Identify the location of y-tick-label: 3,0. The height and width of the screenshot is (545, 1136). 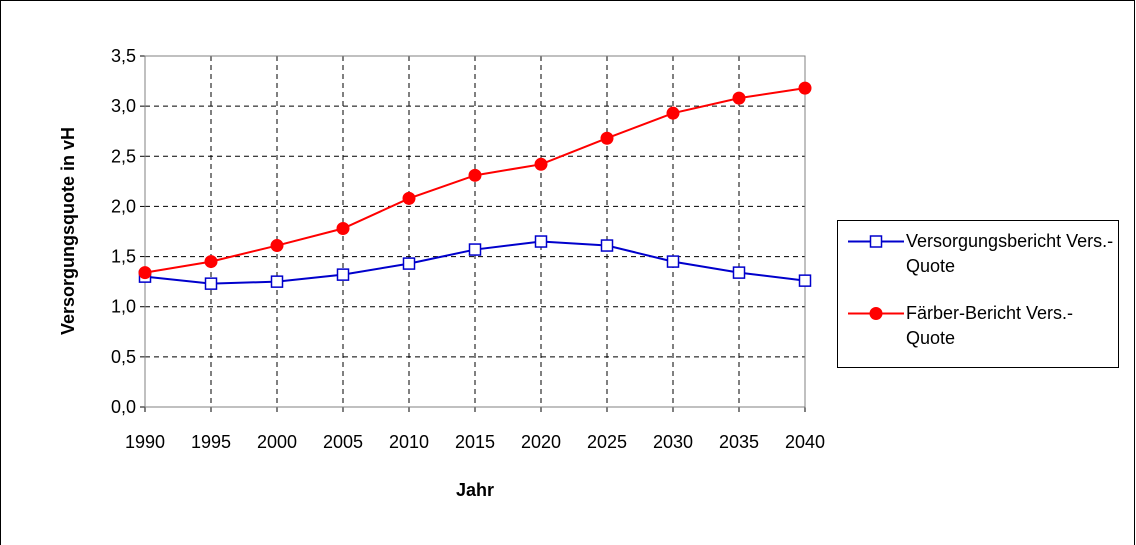
(123, 106).